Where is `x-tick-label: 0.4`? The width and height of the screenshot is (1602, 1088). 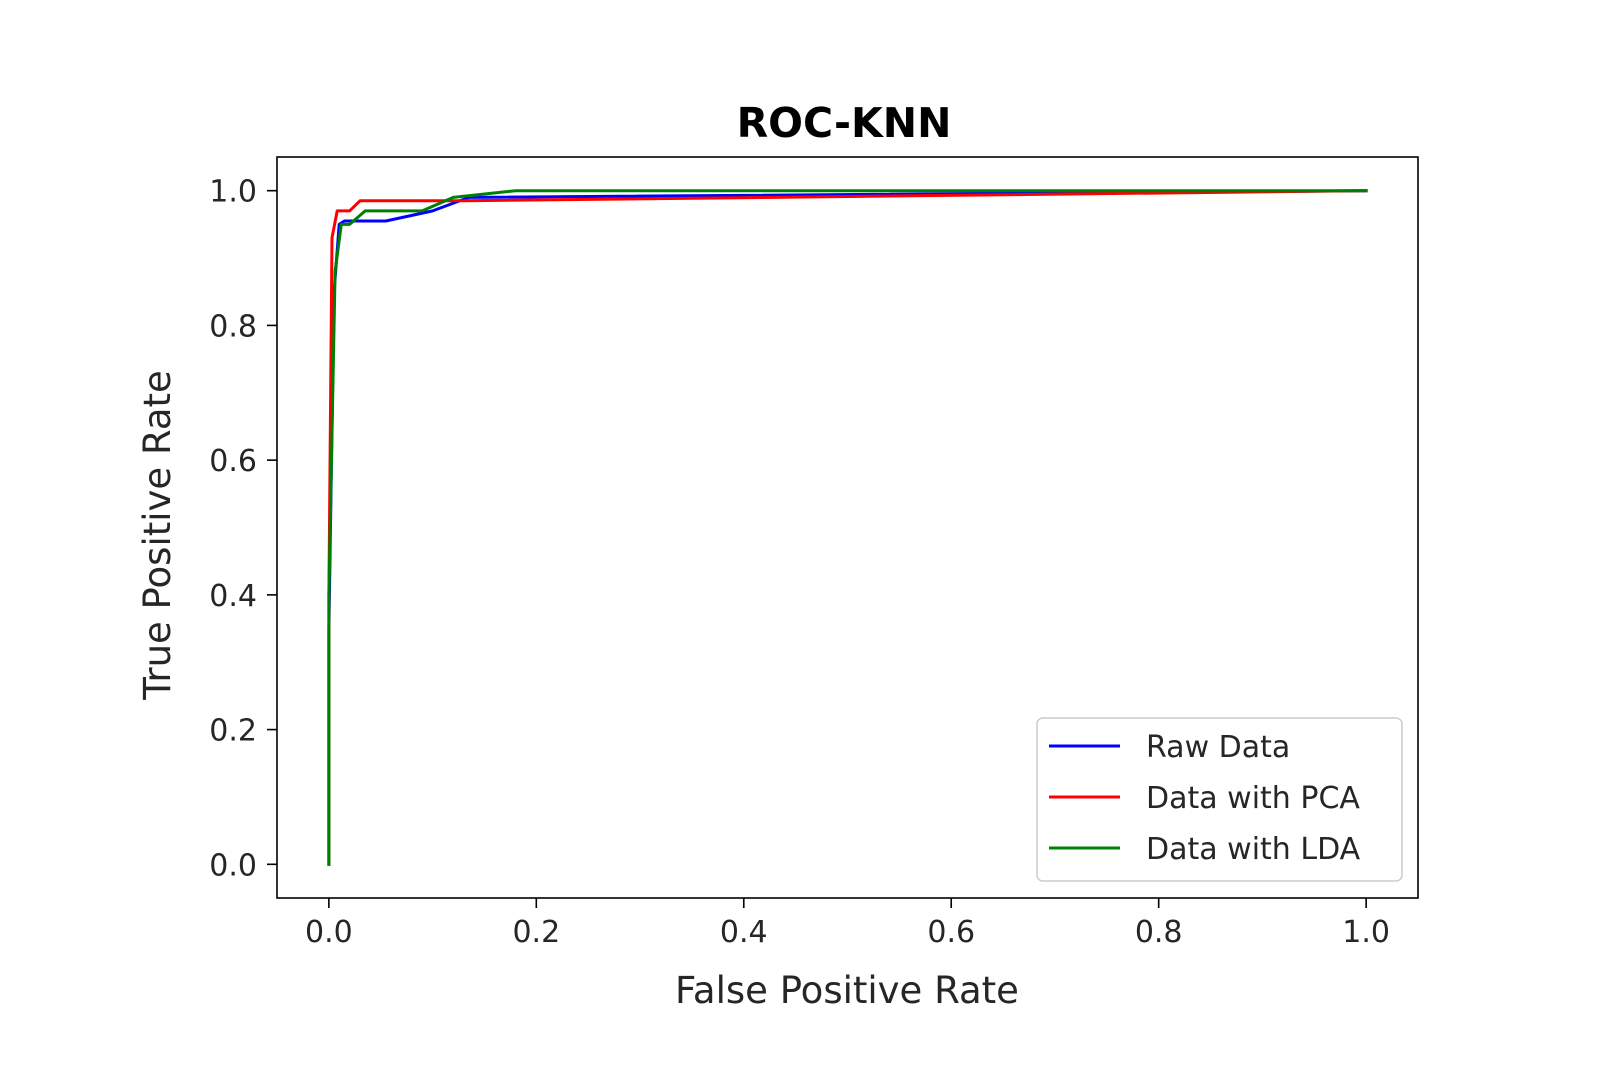 x-tick-label: 0.4 is located at coordinates (744, 932).